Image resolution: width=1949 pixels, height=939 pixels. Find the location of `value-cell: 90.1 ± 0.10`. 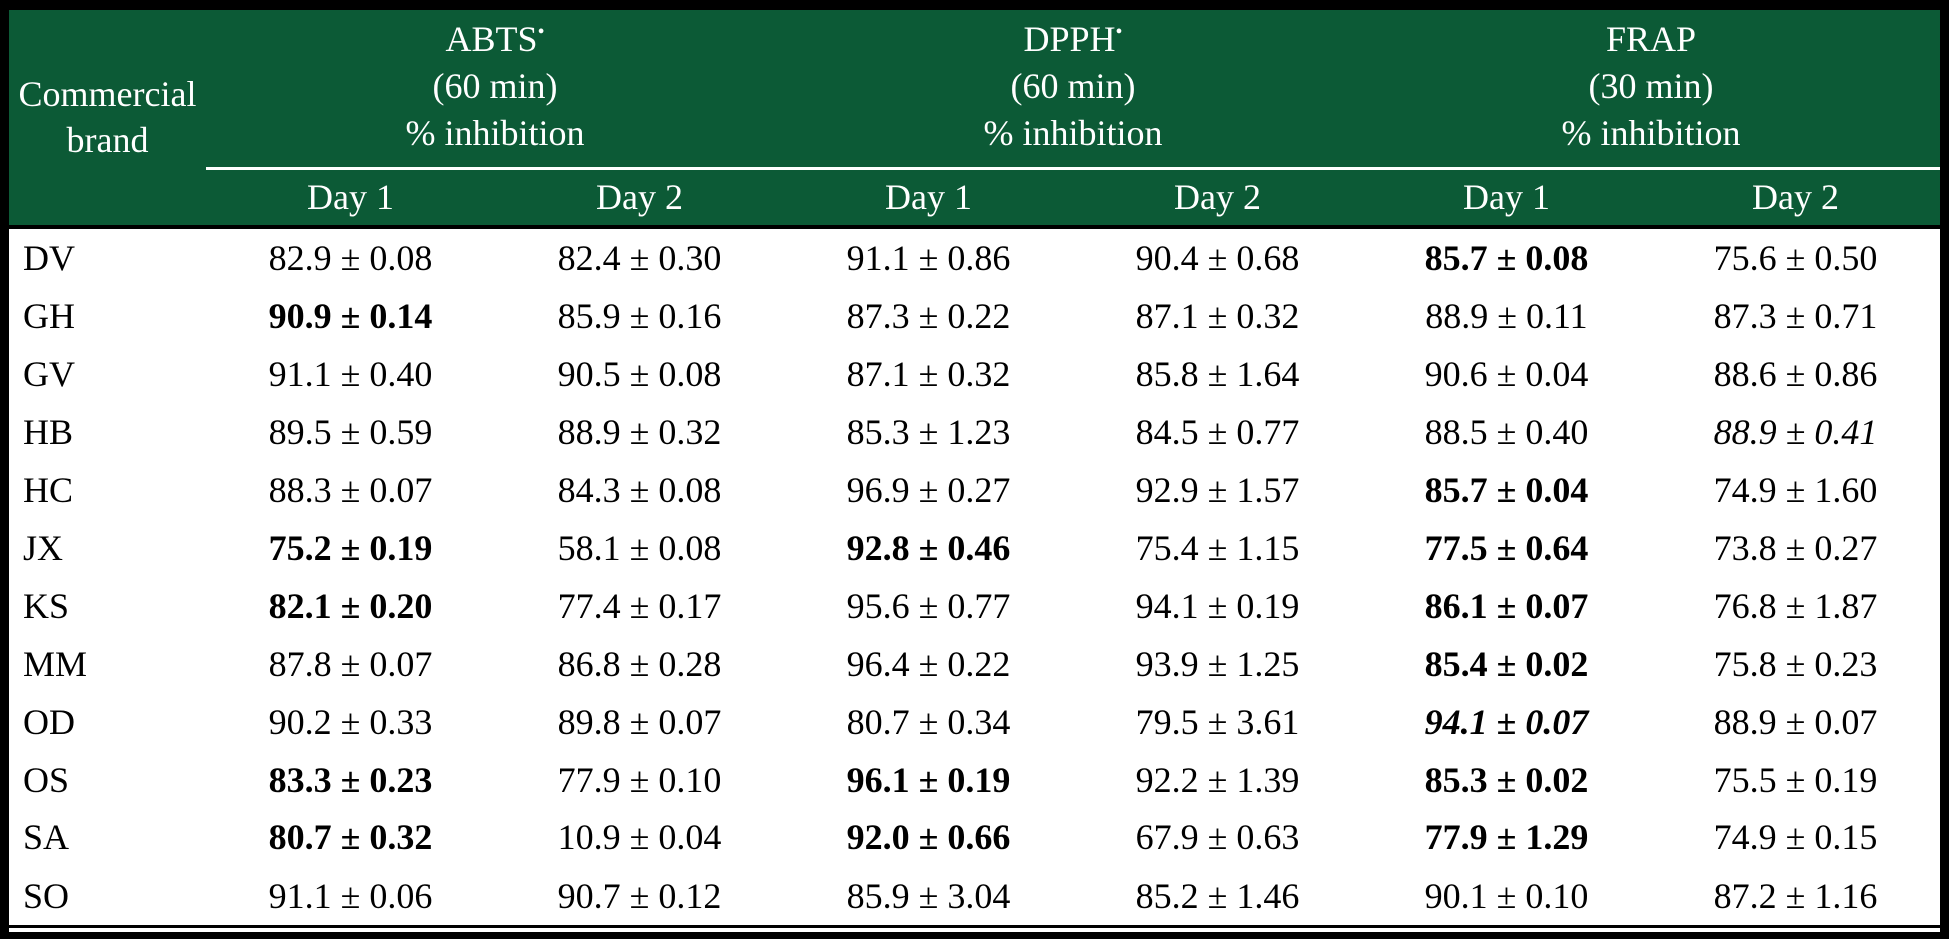

value-cell: 90.1 ± 0.10 is located at coordinates (1506, 897).